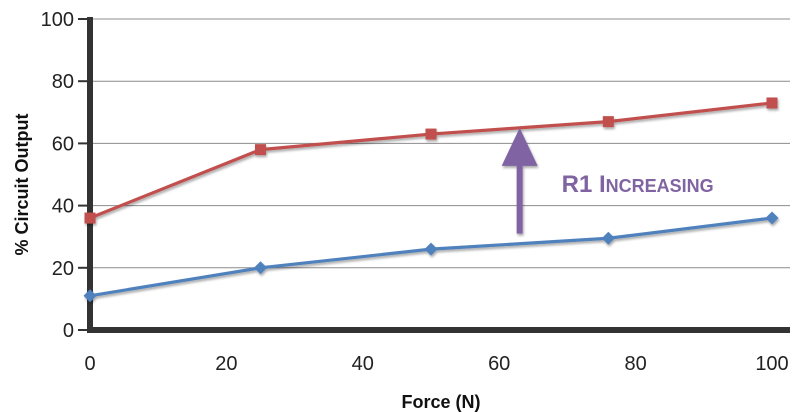  I want to click on y-tick-label-20: 20, so click(63, 269).